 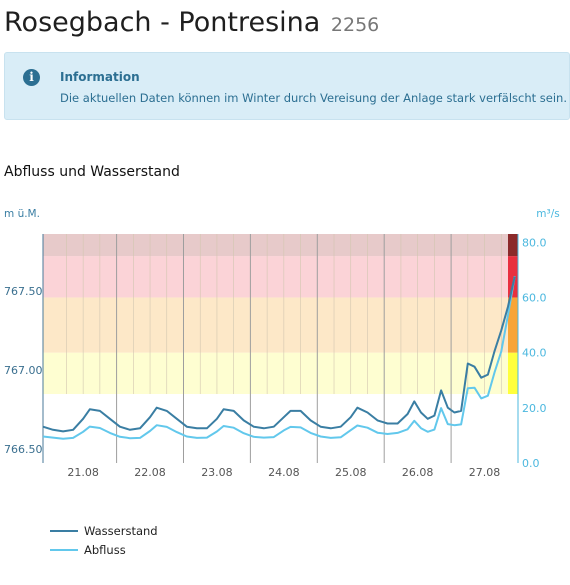 I want to click on page-title: Rosegbach - Pontresina 2256, so click(x=191, y=24).